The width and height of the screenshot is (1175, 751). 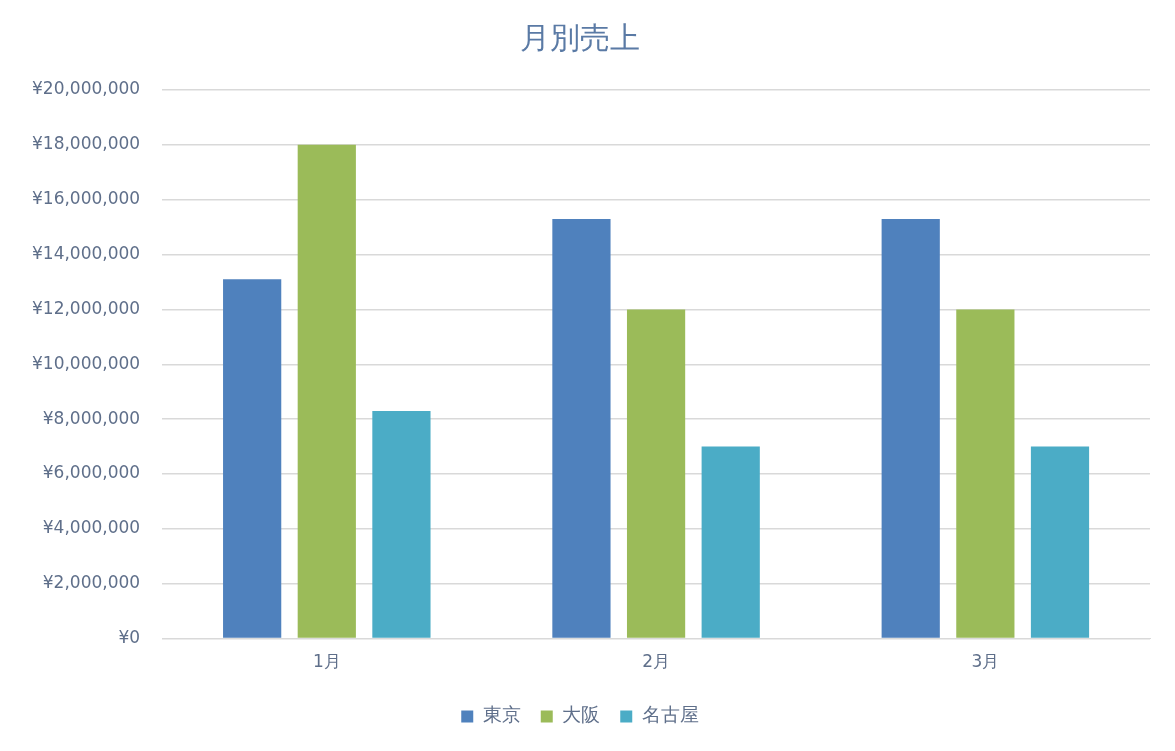 What do you see at coordinates (91, 527) in the screenshot?
I see `y-tick-label: ¥4,000,000` at bounding box center [91, 527].